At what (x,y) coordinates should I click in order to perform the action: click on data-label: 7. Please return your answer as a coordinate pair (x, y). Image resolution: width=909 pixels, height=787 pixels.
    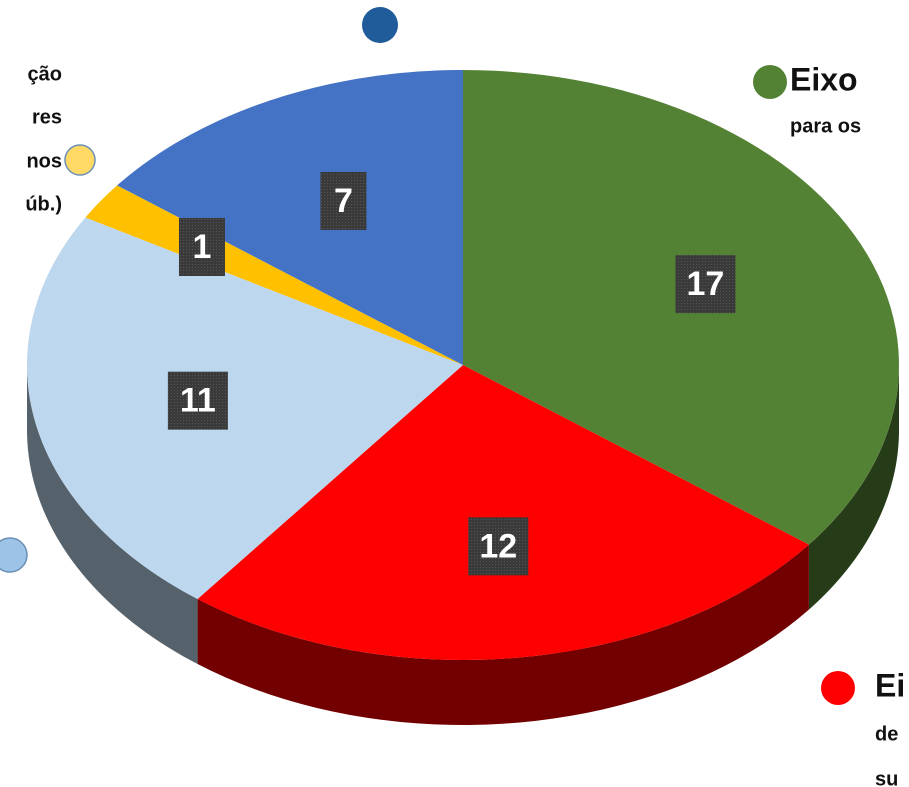
    Looking at the image, I should click on (343, 201).